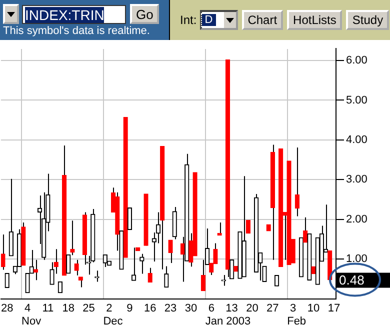 This screenshot has height=332, width=390. What do you see at coordinates (191, 308) in the screenshot?
I see `x-tick-label: 30` at bounding box center [191, 308].